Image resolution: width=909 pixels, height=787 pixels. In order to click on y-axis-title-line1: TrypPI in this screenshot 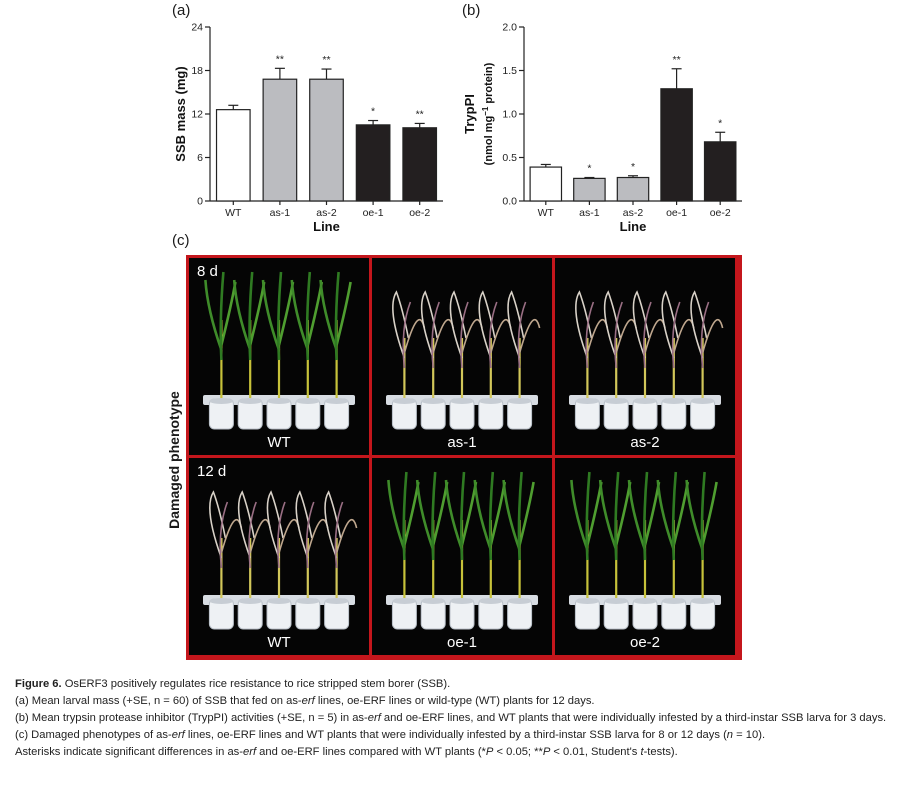, I will do `click(469, 114)`.